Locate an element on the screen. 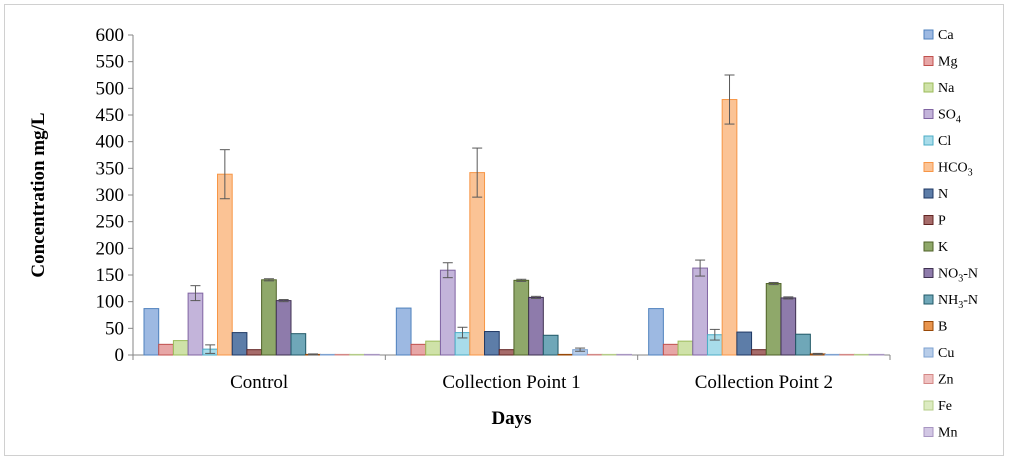 This screenshot has height=460, width=1009. y-tick-label: 600 is located at coordinates (110, 35).